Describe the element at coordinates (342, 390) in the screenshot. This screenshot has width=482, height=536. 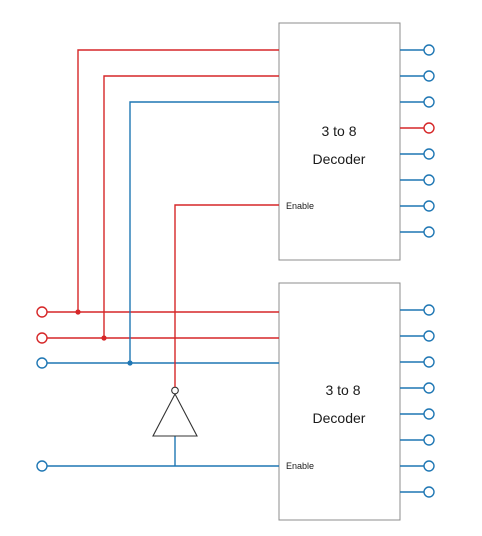
I see `decoder-bottom-title-line1: 3 to 8` at that location.